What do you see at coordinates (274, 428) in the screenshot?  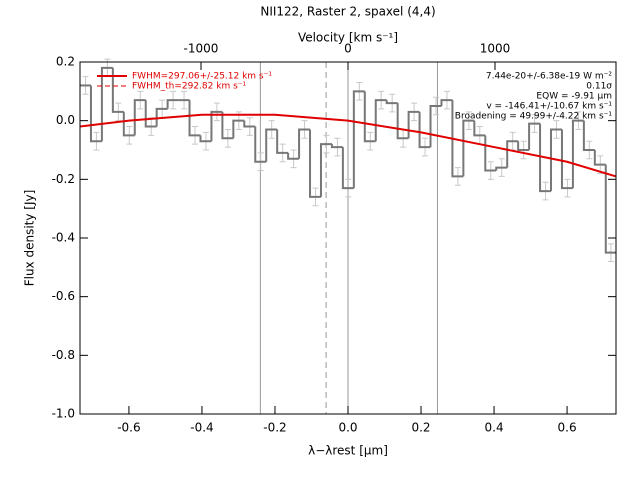 I see `x-tick-label: -0.2` at bounding box center [274, 428].